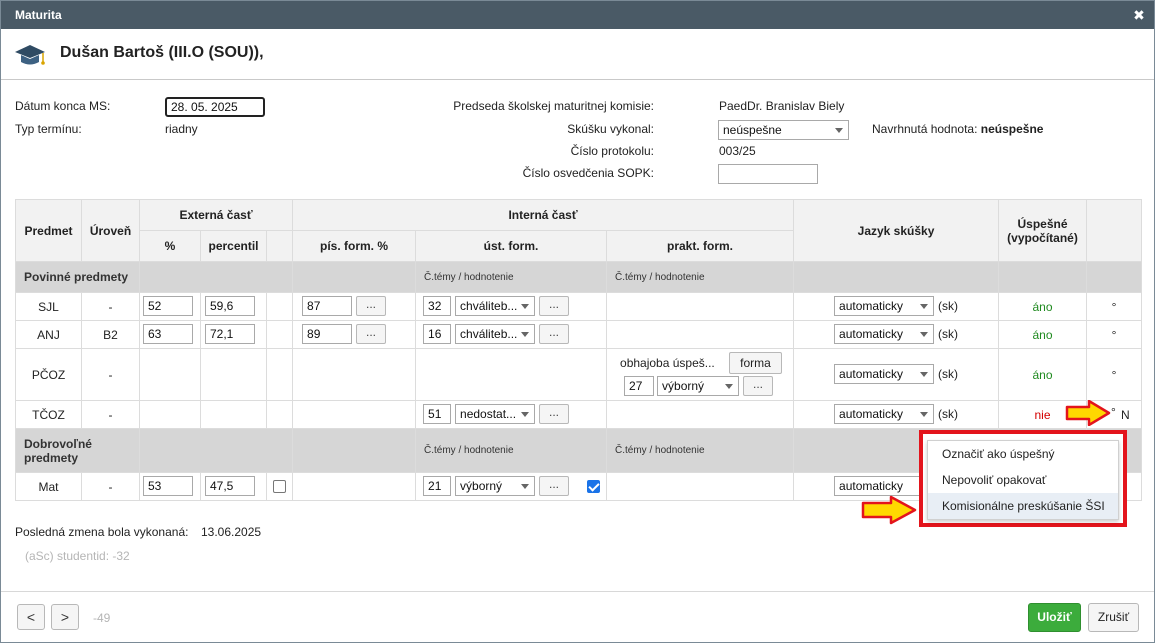 The width and height of the screenshot is (1155, 643). Describe the element at coordinates (698, 386) in the screenshot. I see `prakt-grade-select: výborný` at that location.